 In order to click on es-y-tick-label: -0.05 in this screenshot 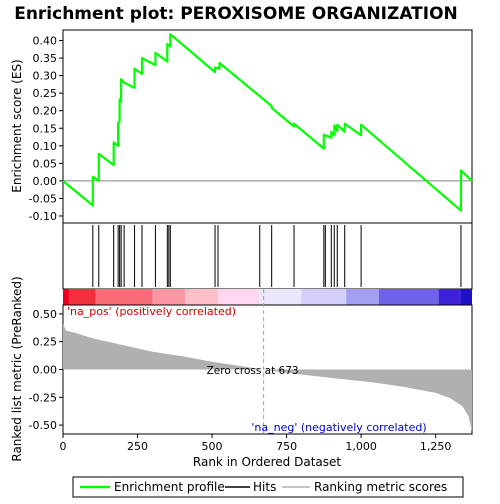, I will do `click(43, 198)`.